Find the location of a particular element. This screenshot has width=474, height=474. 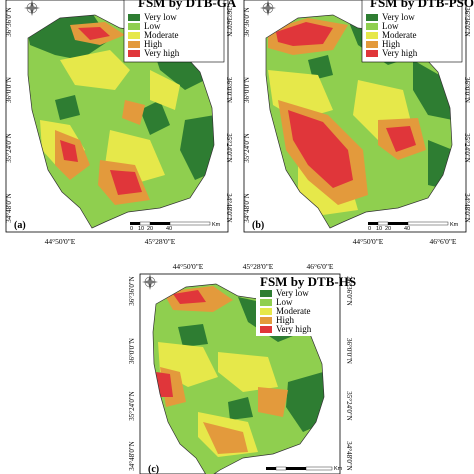

map-title: FSM by DTB-PSO is located at coordinates (422, 5).